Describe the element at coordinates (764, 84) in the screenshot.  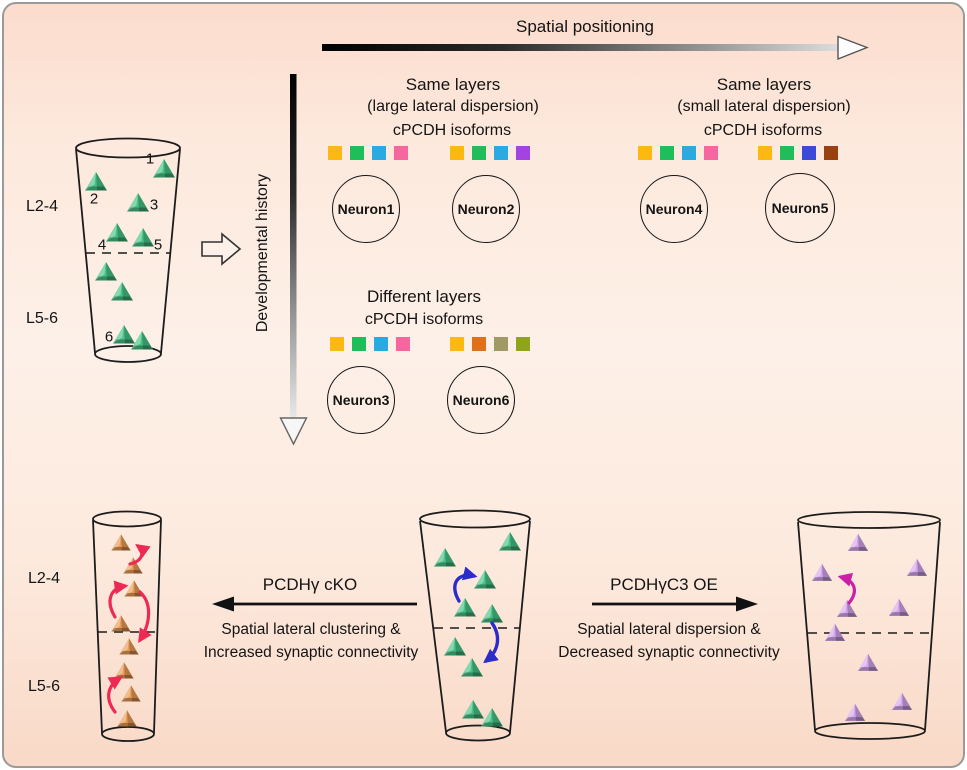
I see `group-title-same-small: Same layers` at that location.